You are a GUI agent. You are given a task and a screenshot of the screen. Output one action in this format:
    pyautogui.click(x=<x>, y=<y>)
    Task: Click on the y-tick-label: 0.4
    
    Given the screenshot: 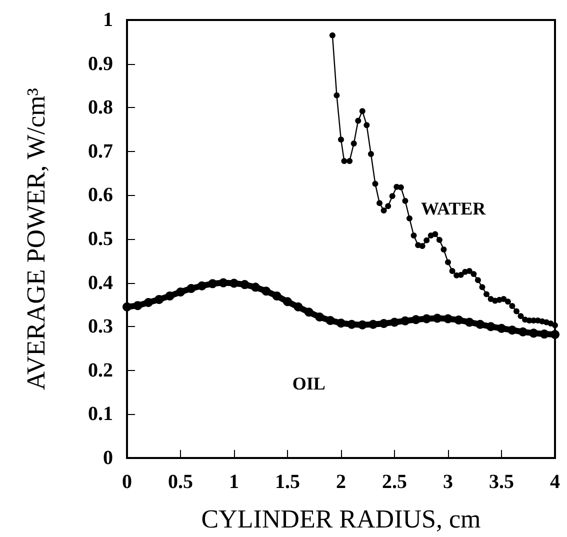 What is the action you would take?
    pyautogui.click(x=100, y=283)
    